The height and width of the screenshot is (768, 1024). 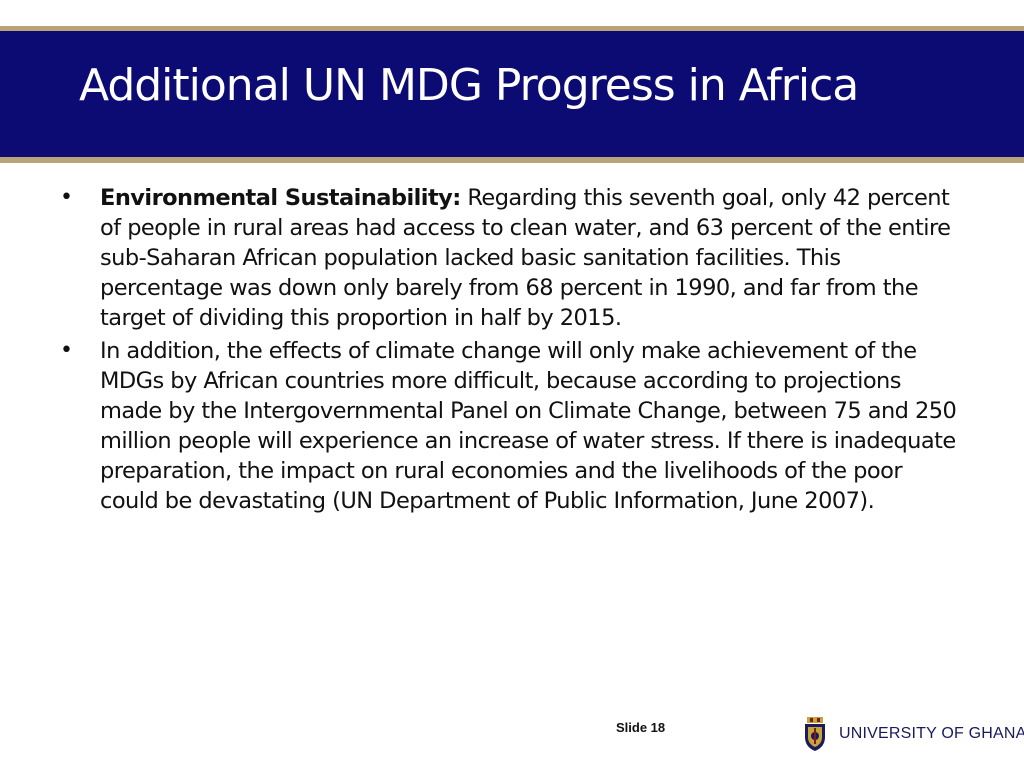 What do you see at coordinates (280, 198) in the screenshot?
I see `bullet-lead: Environmental Sustainability:` at bounding box center [280, 198].